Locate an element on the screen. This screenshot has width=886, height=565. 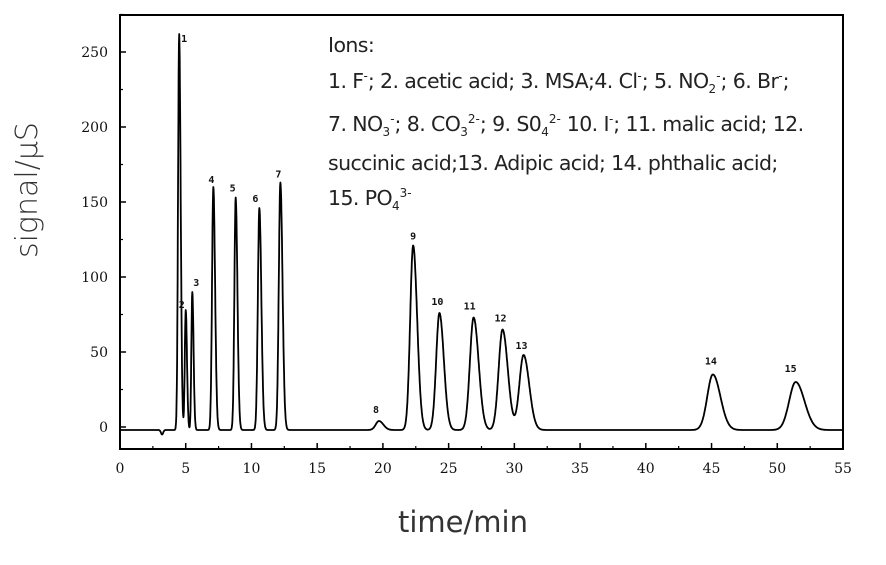
legend-line-4: 15. PO43- is located at coordinates (370, 199).